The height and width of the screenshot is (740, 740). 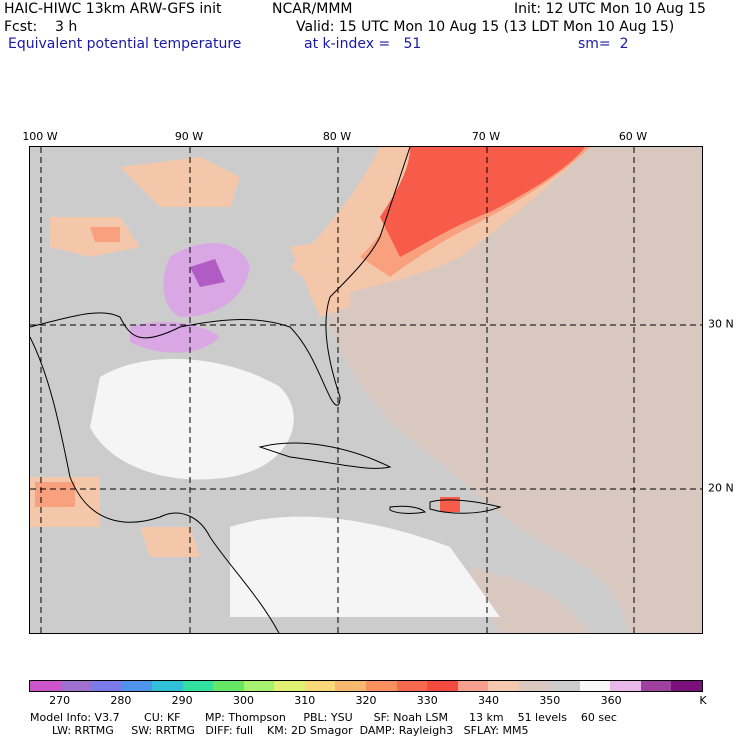 I want to click on forecast-hour: Fcst: 3 h, so click(x=41, y=27).